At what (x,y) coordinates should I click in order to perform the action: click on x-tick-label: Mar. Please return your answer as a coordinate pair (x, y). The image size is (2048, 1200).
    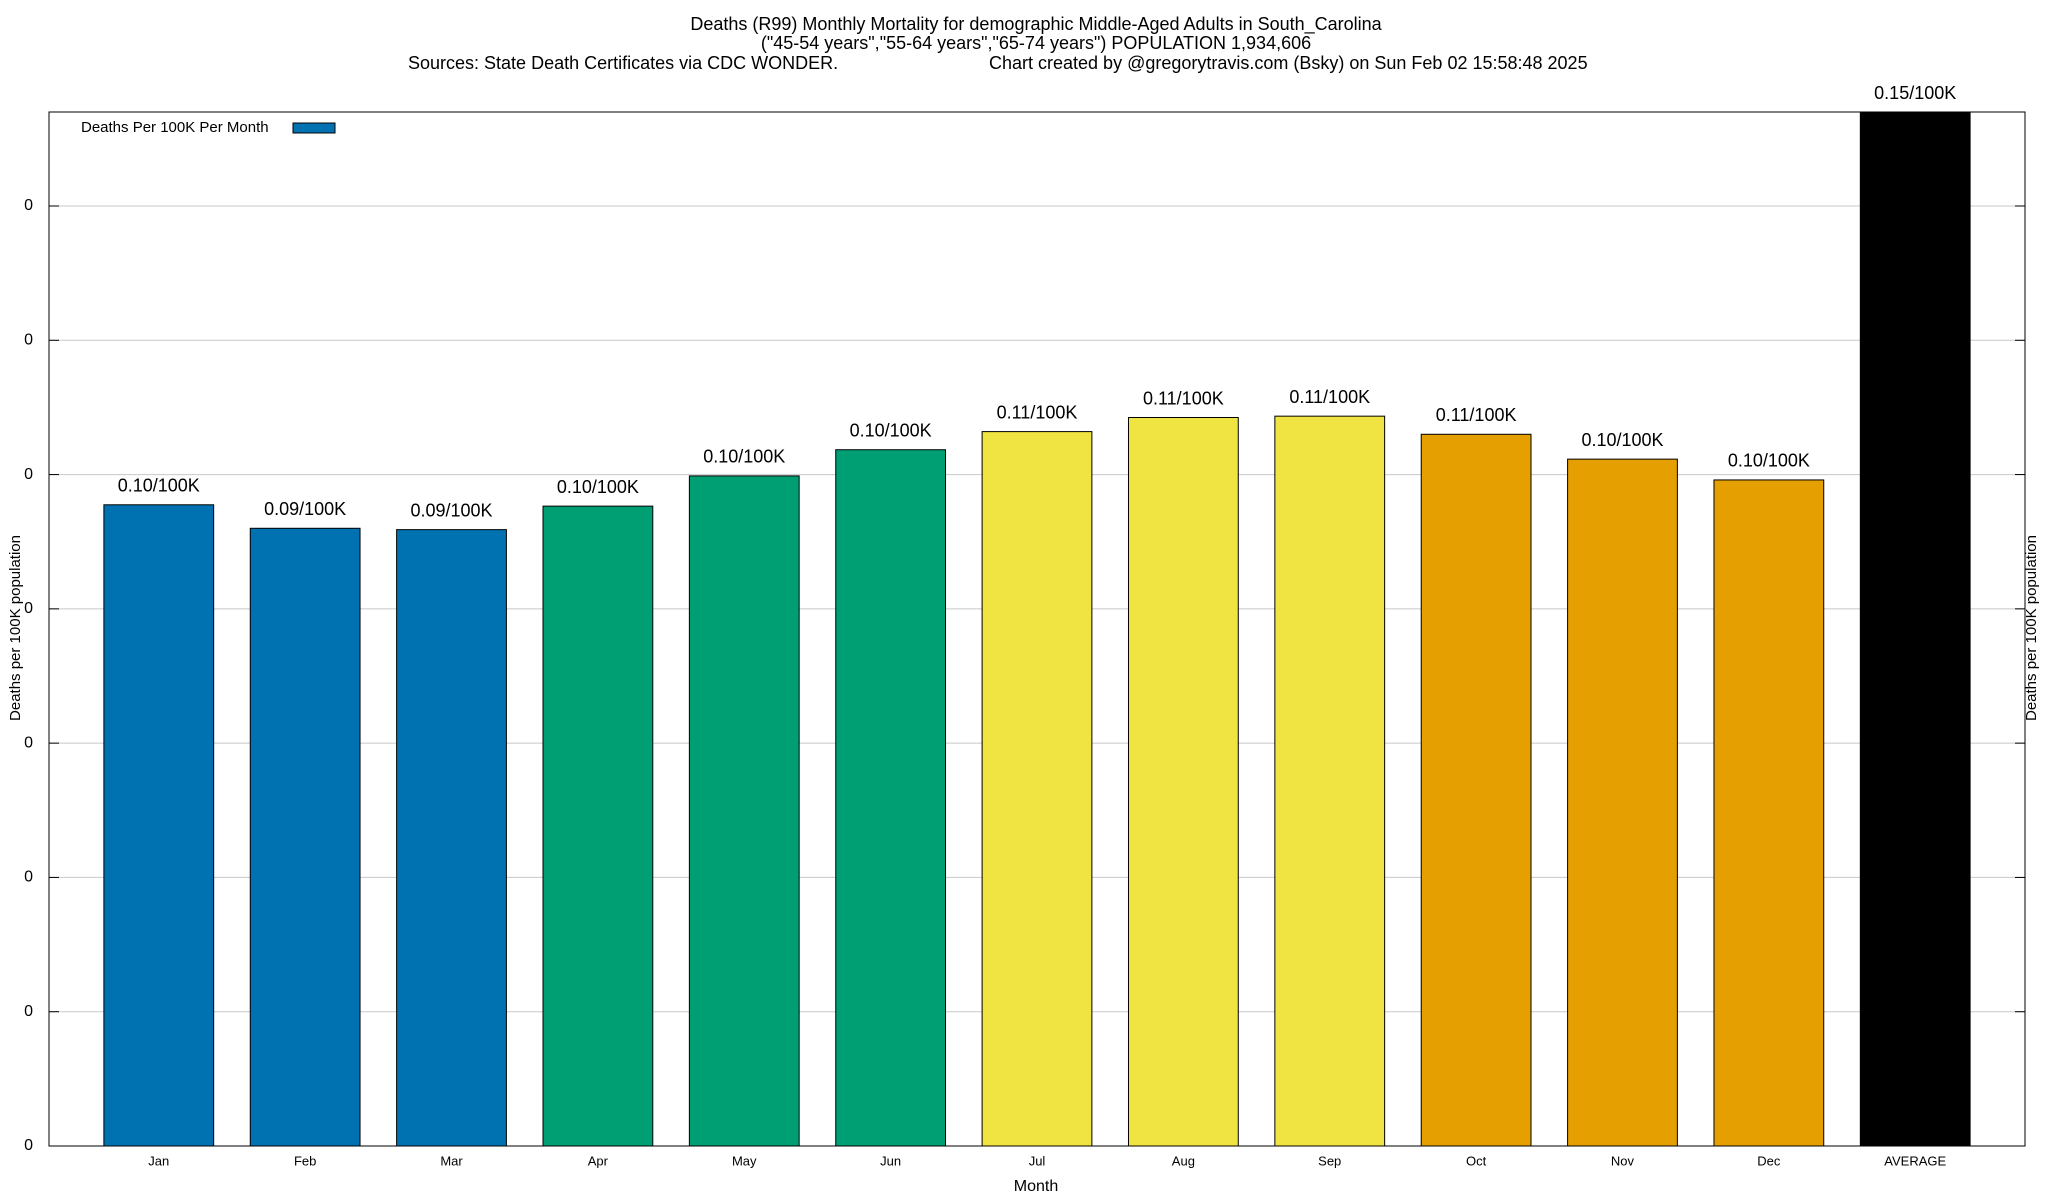
    Looking at the image, I should click on (451, 1160).